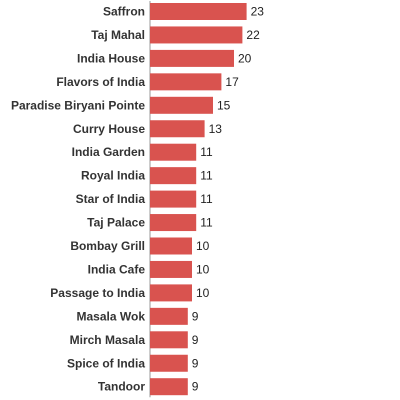  What do you see at coordinates (147, 176) in the screenshot?
I see `bar-row: Royal India 11` at bounding box center [147, 176].